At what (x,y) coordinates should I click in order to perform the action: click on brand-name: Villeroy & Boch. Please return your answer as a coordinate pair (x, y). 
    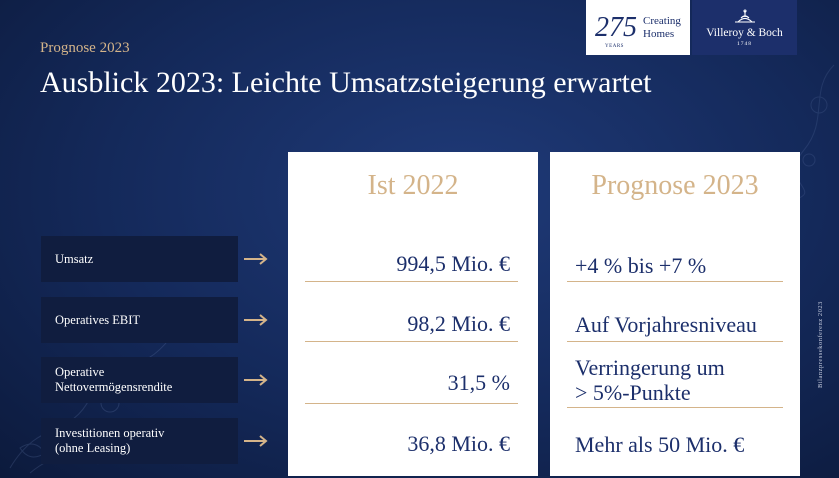
    Looking at the image, I should click on (744, 32).